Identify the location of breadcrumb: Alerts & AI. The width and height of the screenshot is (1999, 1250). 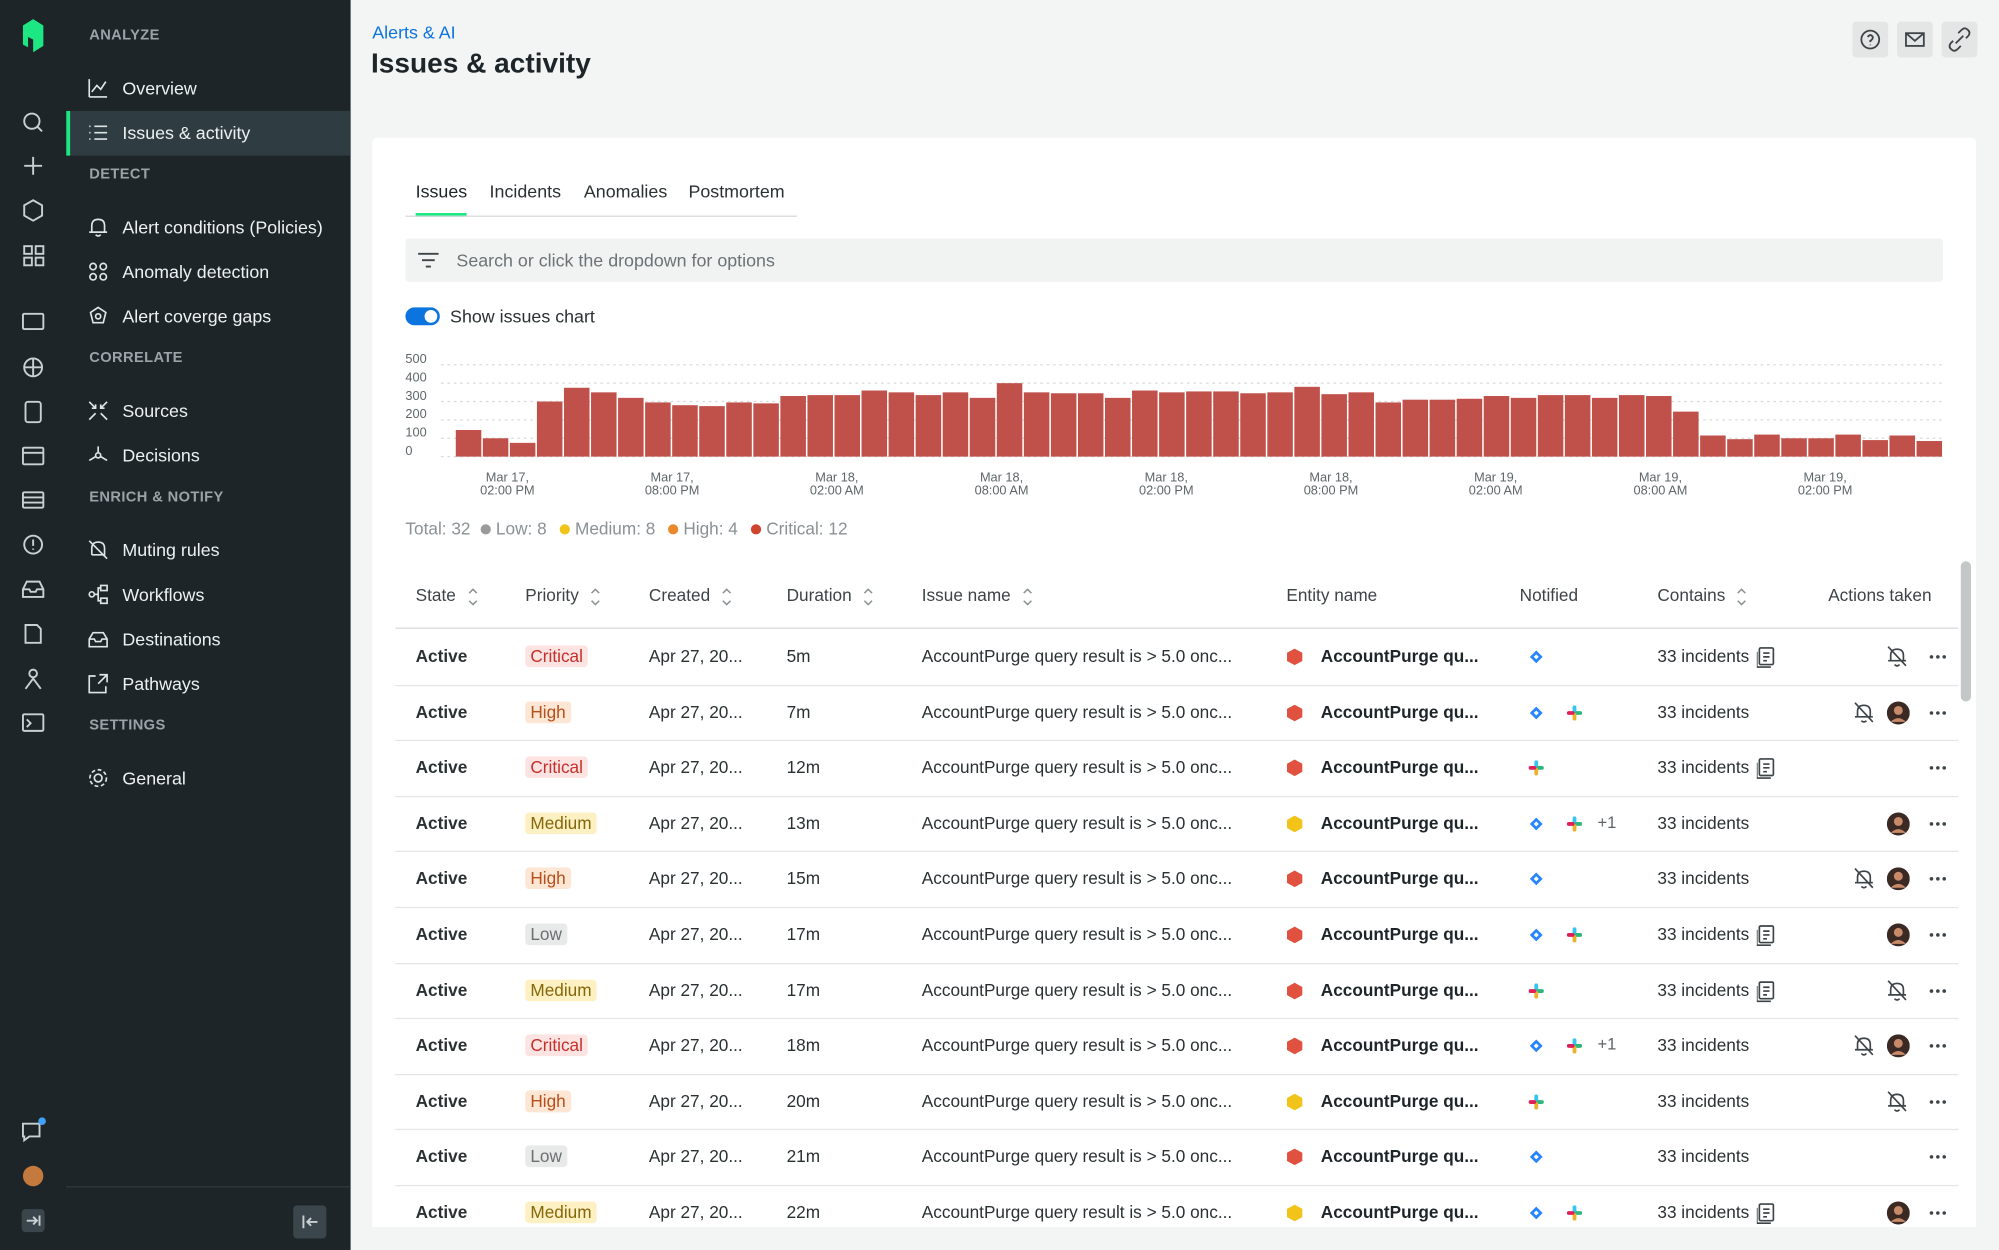
(414, 32).